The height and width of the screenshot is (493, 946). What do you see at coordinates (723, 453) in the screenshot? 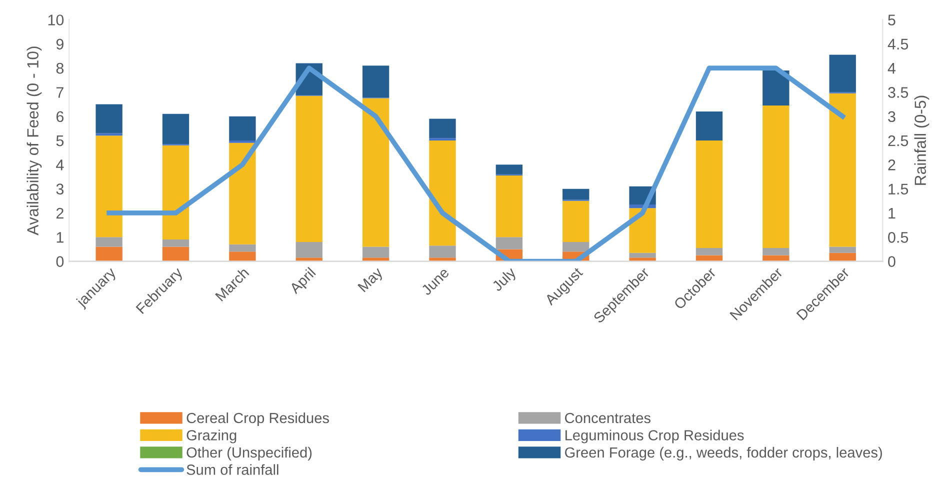
I see `legend-label: Green Forage (e.g., weeds, fodder crops, leaves)` at bounding box center [723, 453].